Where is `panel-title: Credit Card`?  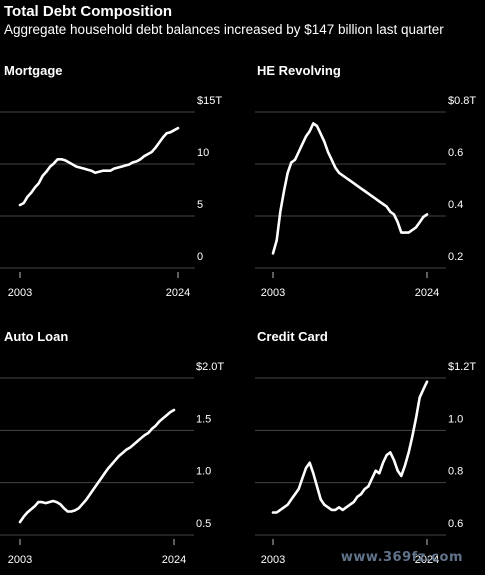 panel-title: Credit Card is located at coordinates (292, 336).